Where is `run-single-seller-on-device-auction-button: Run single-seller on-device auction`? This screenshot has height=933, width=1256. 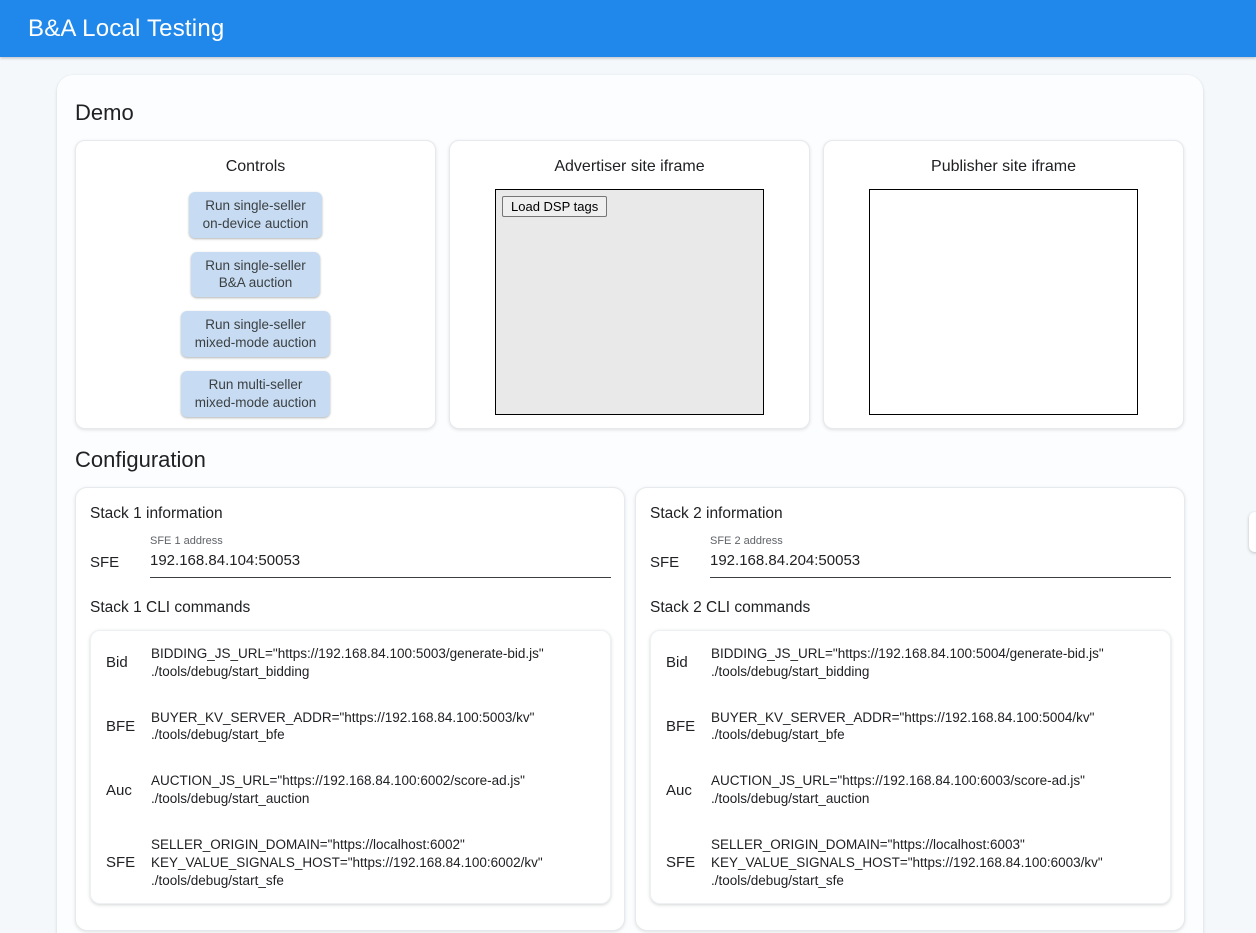 run-single-seller-on-device-auction-button: Run single-seller on-device auction is located at coordinates (255, 215).